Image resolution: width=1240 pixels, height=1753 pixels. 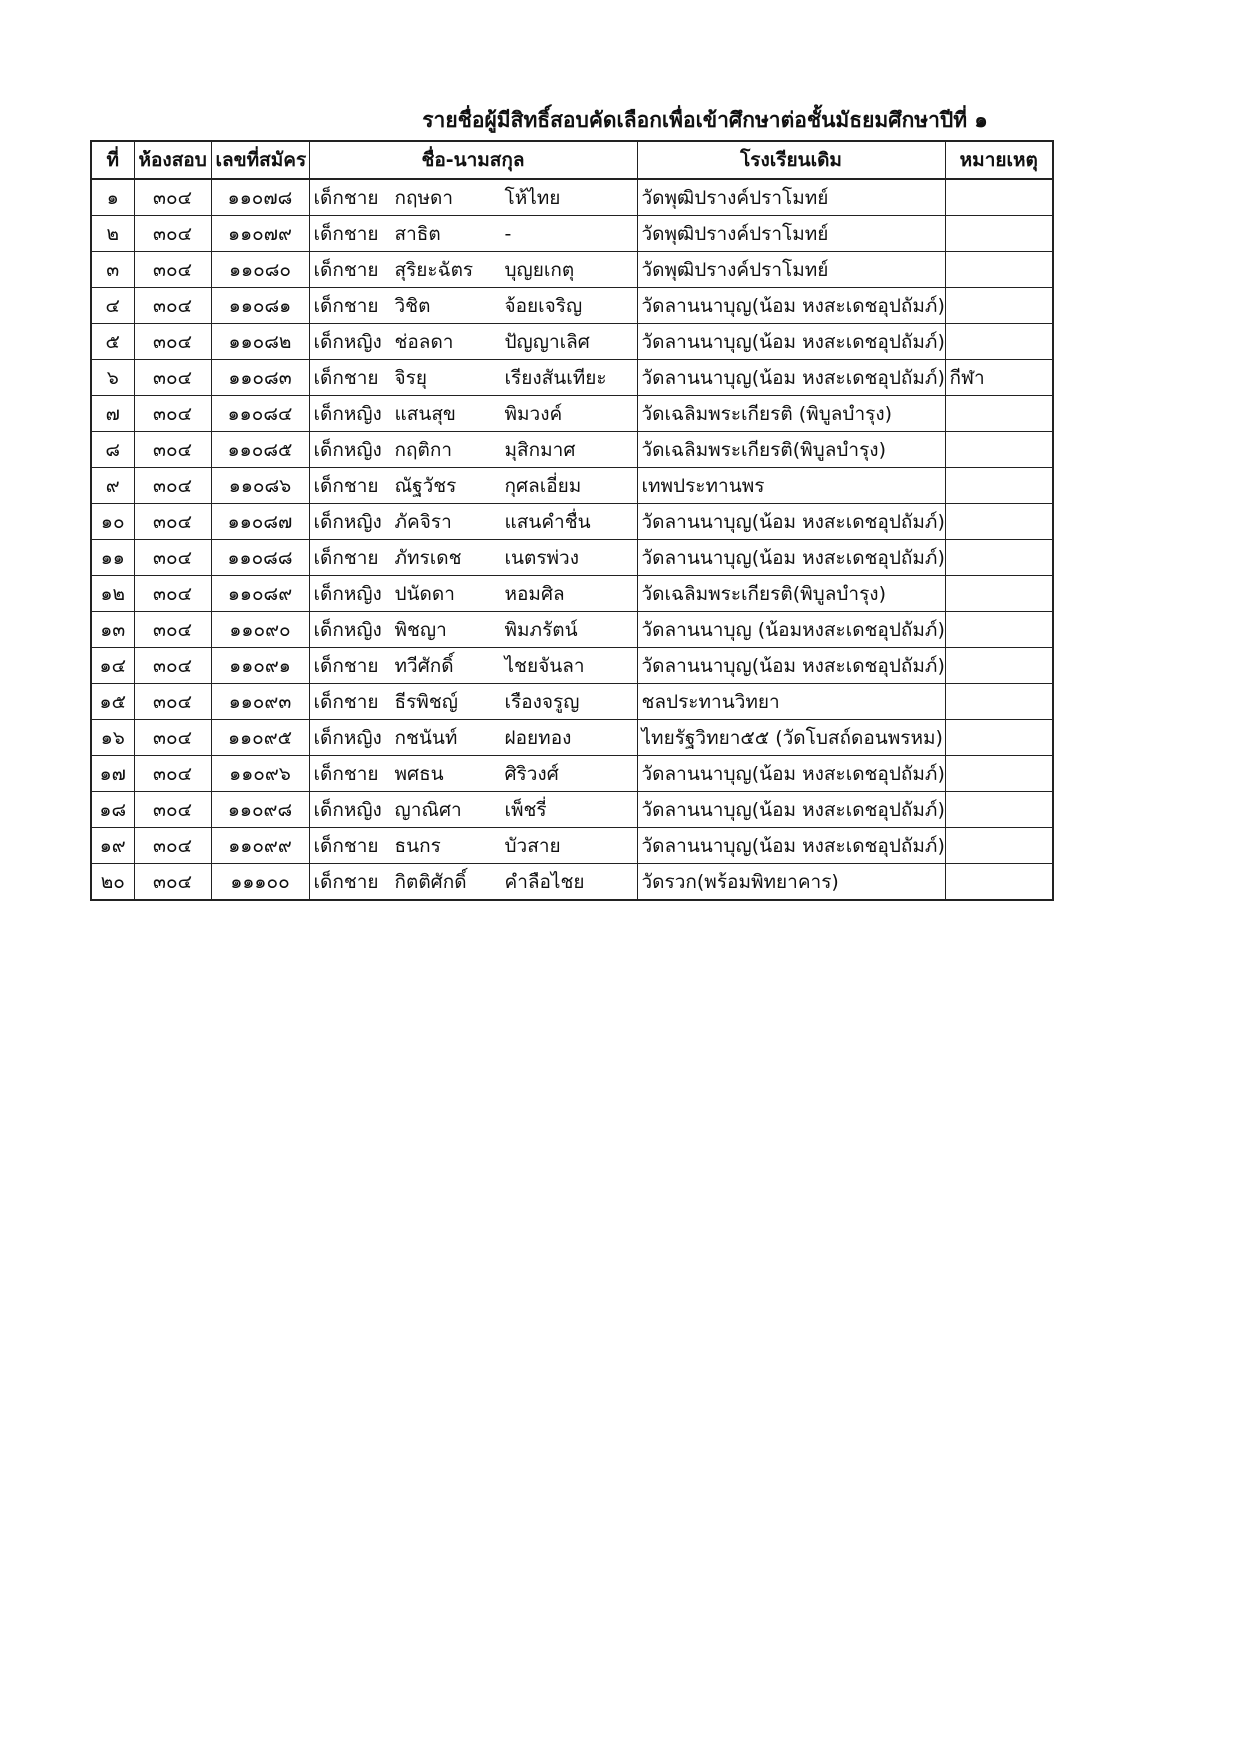 What do you see at coordinates (539, 269) in the screenshot?
I see `last-name: บุญยเกตุ` at bounding box center [539, 269].